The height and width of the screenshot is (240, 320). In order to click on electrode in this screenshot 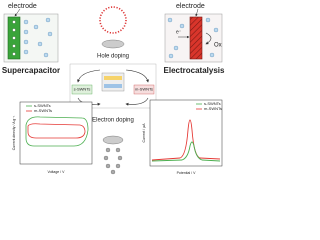, I will do `click(196, 38)`.